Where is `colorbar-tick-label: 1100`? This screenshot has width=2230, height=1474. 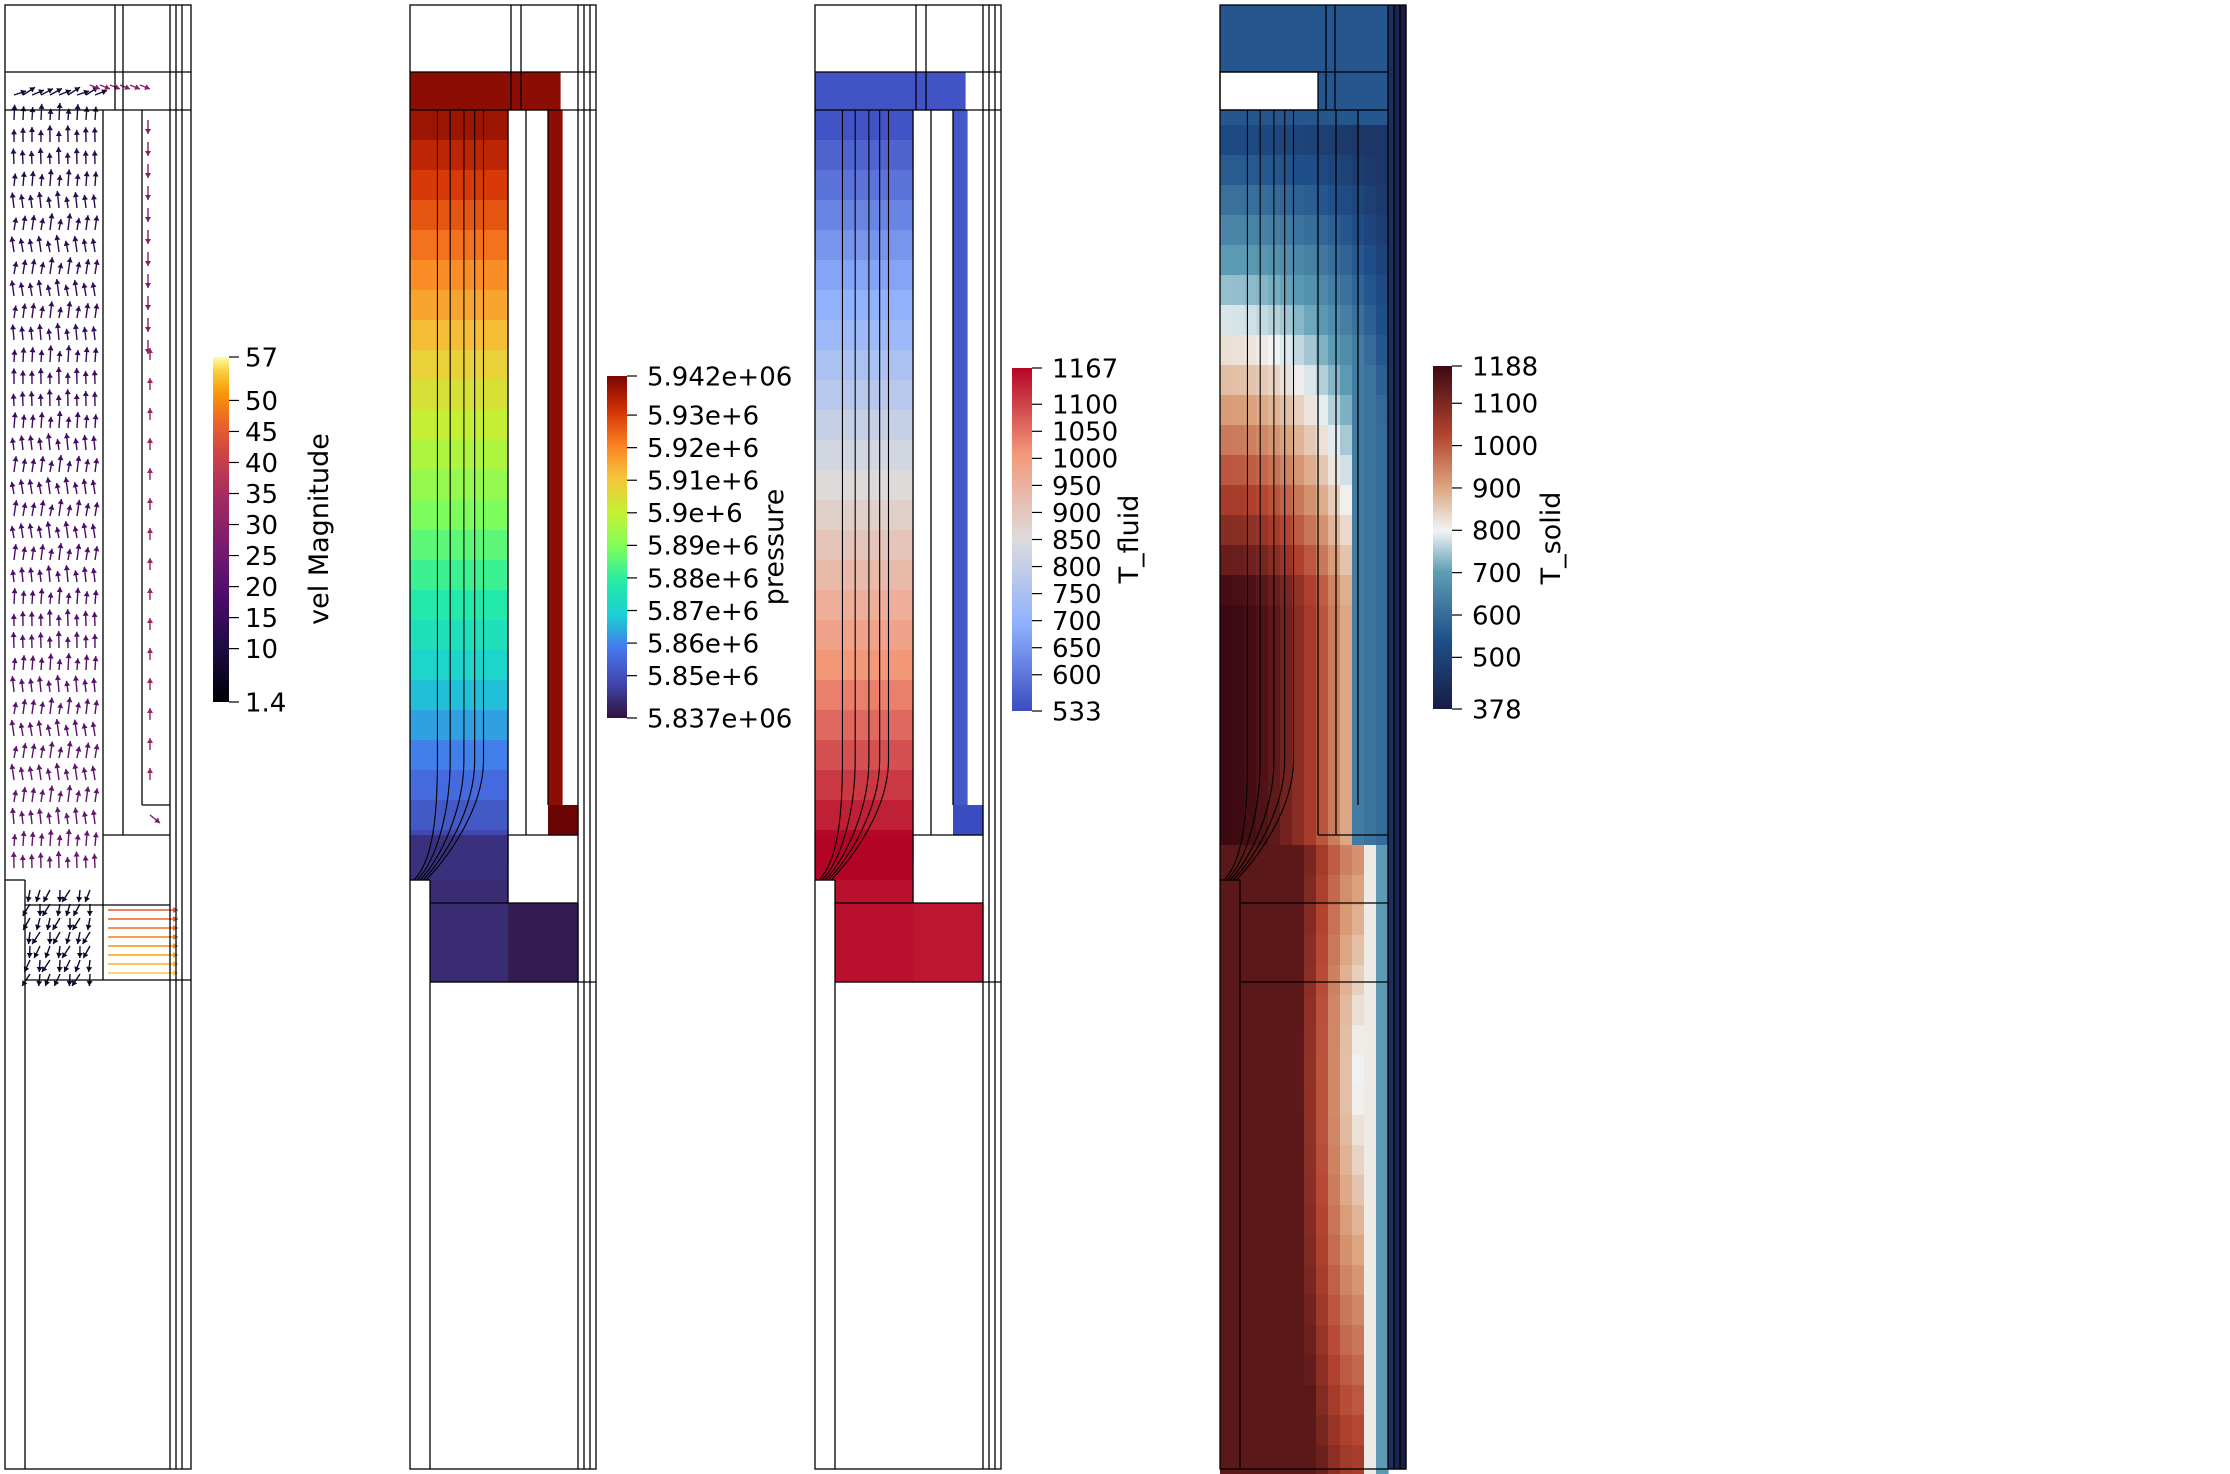 colorbar-tick-label: 1100 is located at coordinates (1505, 405).